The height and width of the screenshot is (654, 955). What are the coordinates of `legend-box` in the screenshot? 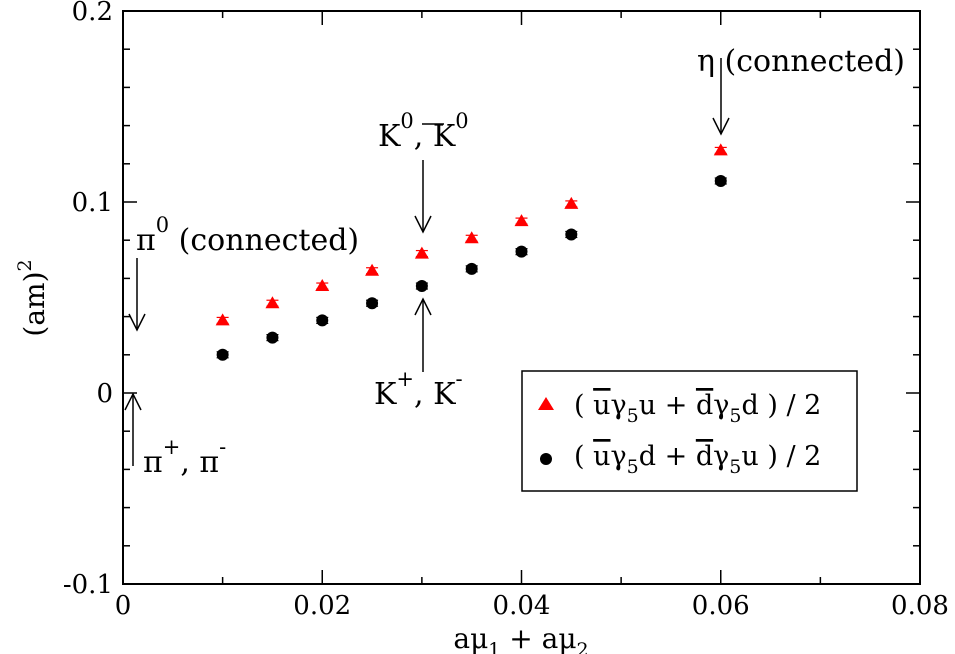 It's located at (689, 431).